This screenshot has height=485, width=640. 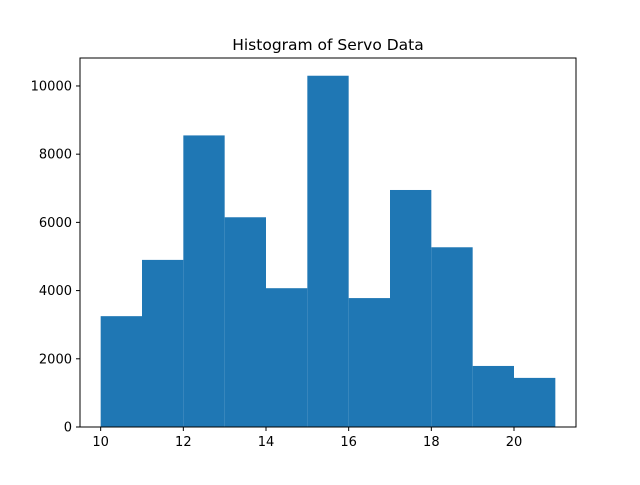 What do you see at coordinates (183, 442) in the screenshot?
I see `x-tick-label: 12` at bounding box center [183, 442].